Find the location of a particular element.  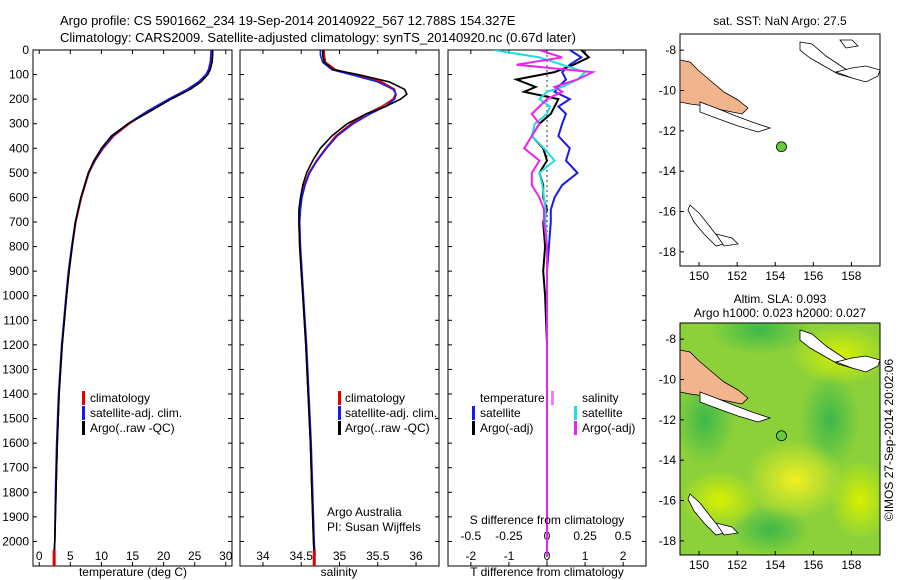

x-tick-label: 20 is located at coordinates (164, 556).